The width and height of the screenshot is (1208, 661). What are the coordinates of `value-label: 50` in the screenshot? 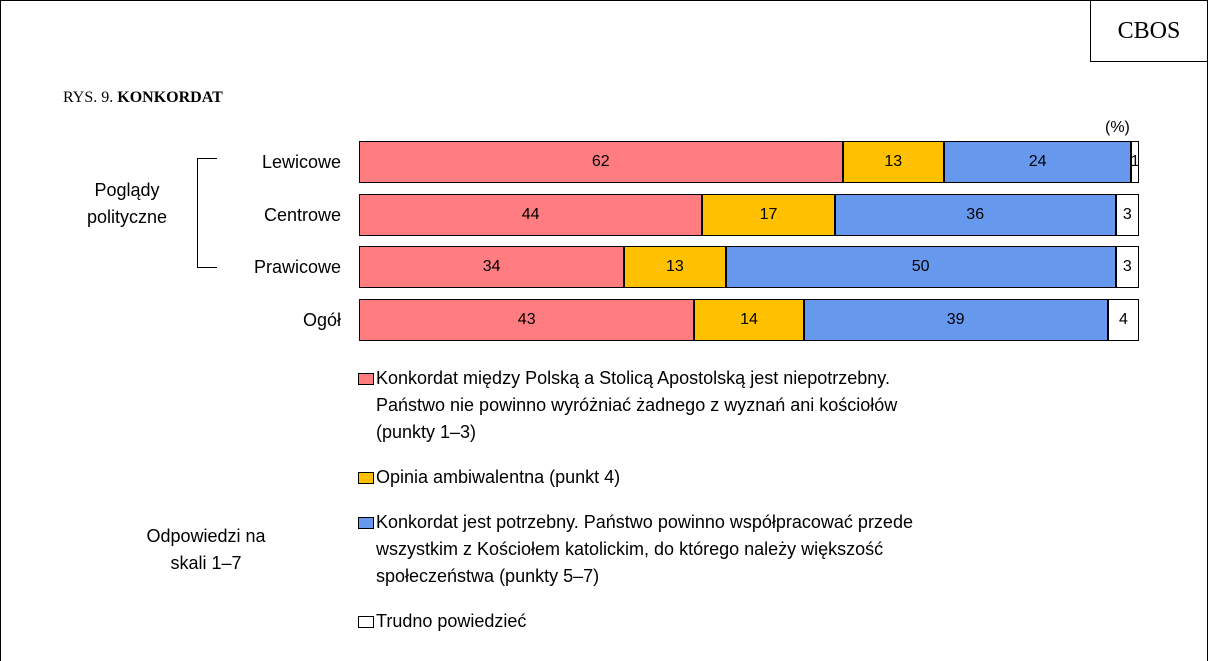 It's located at (920, 266).